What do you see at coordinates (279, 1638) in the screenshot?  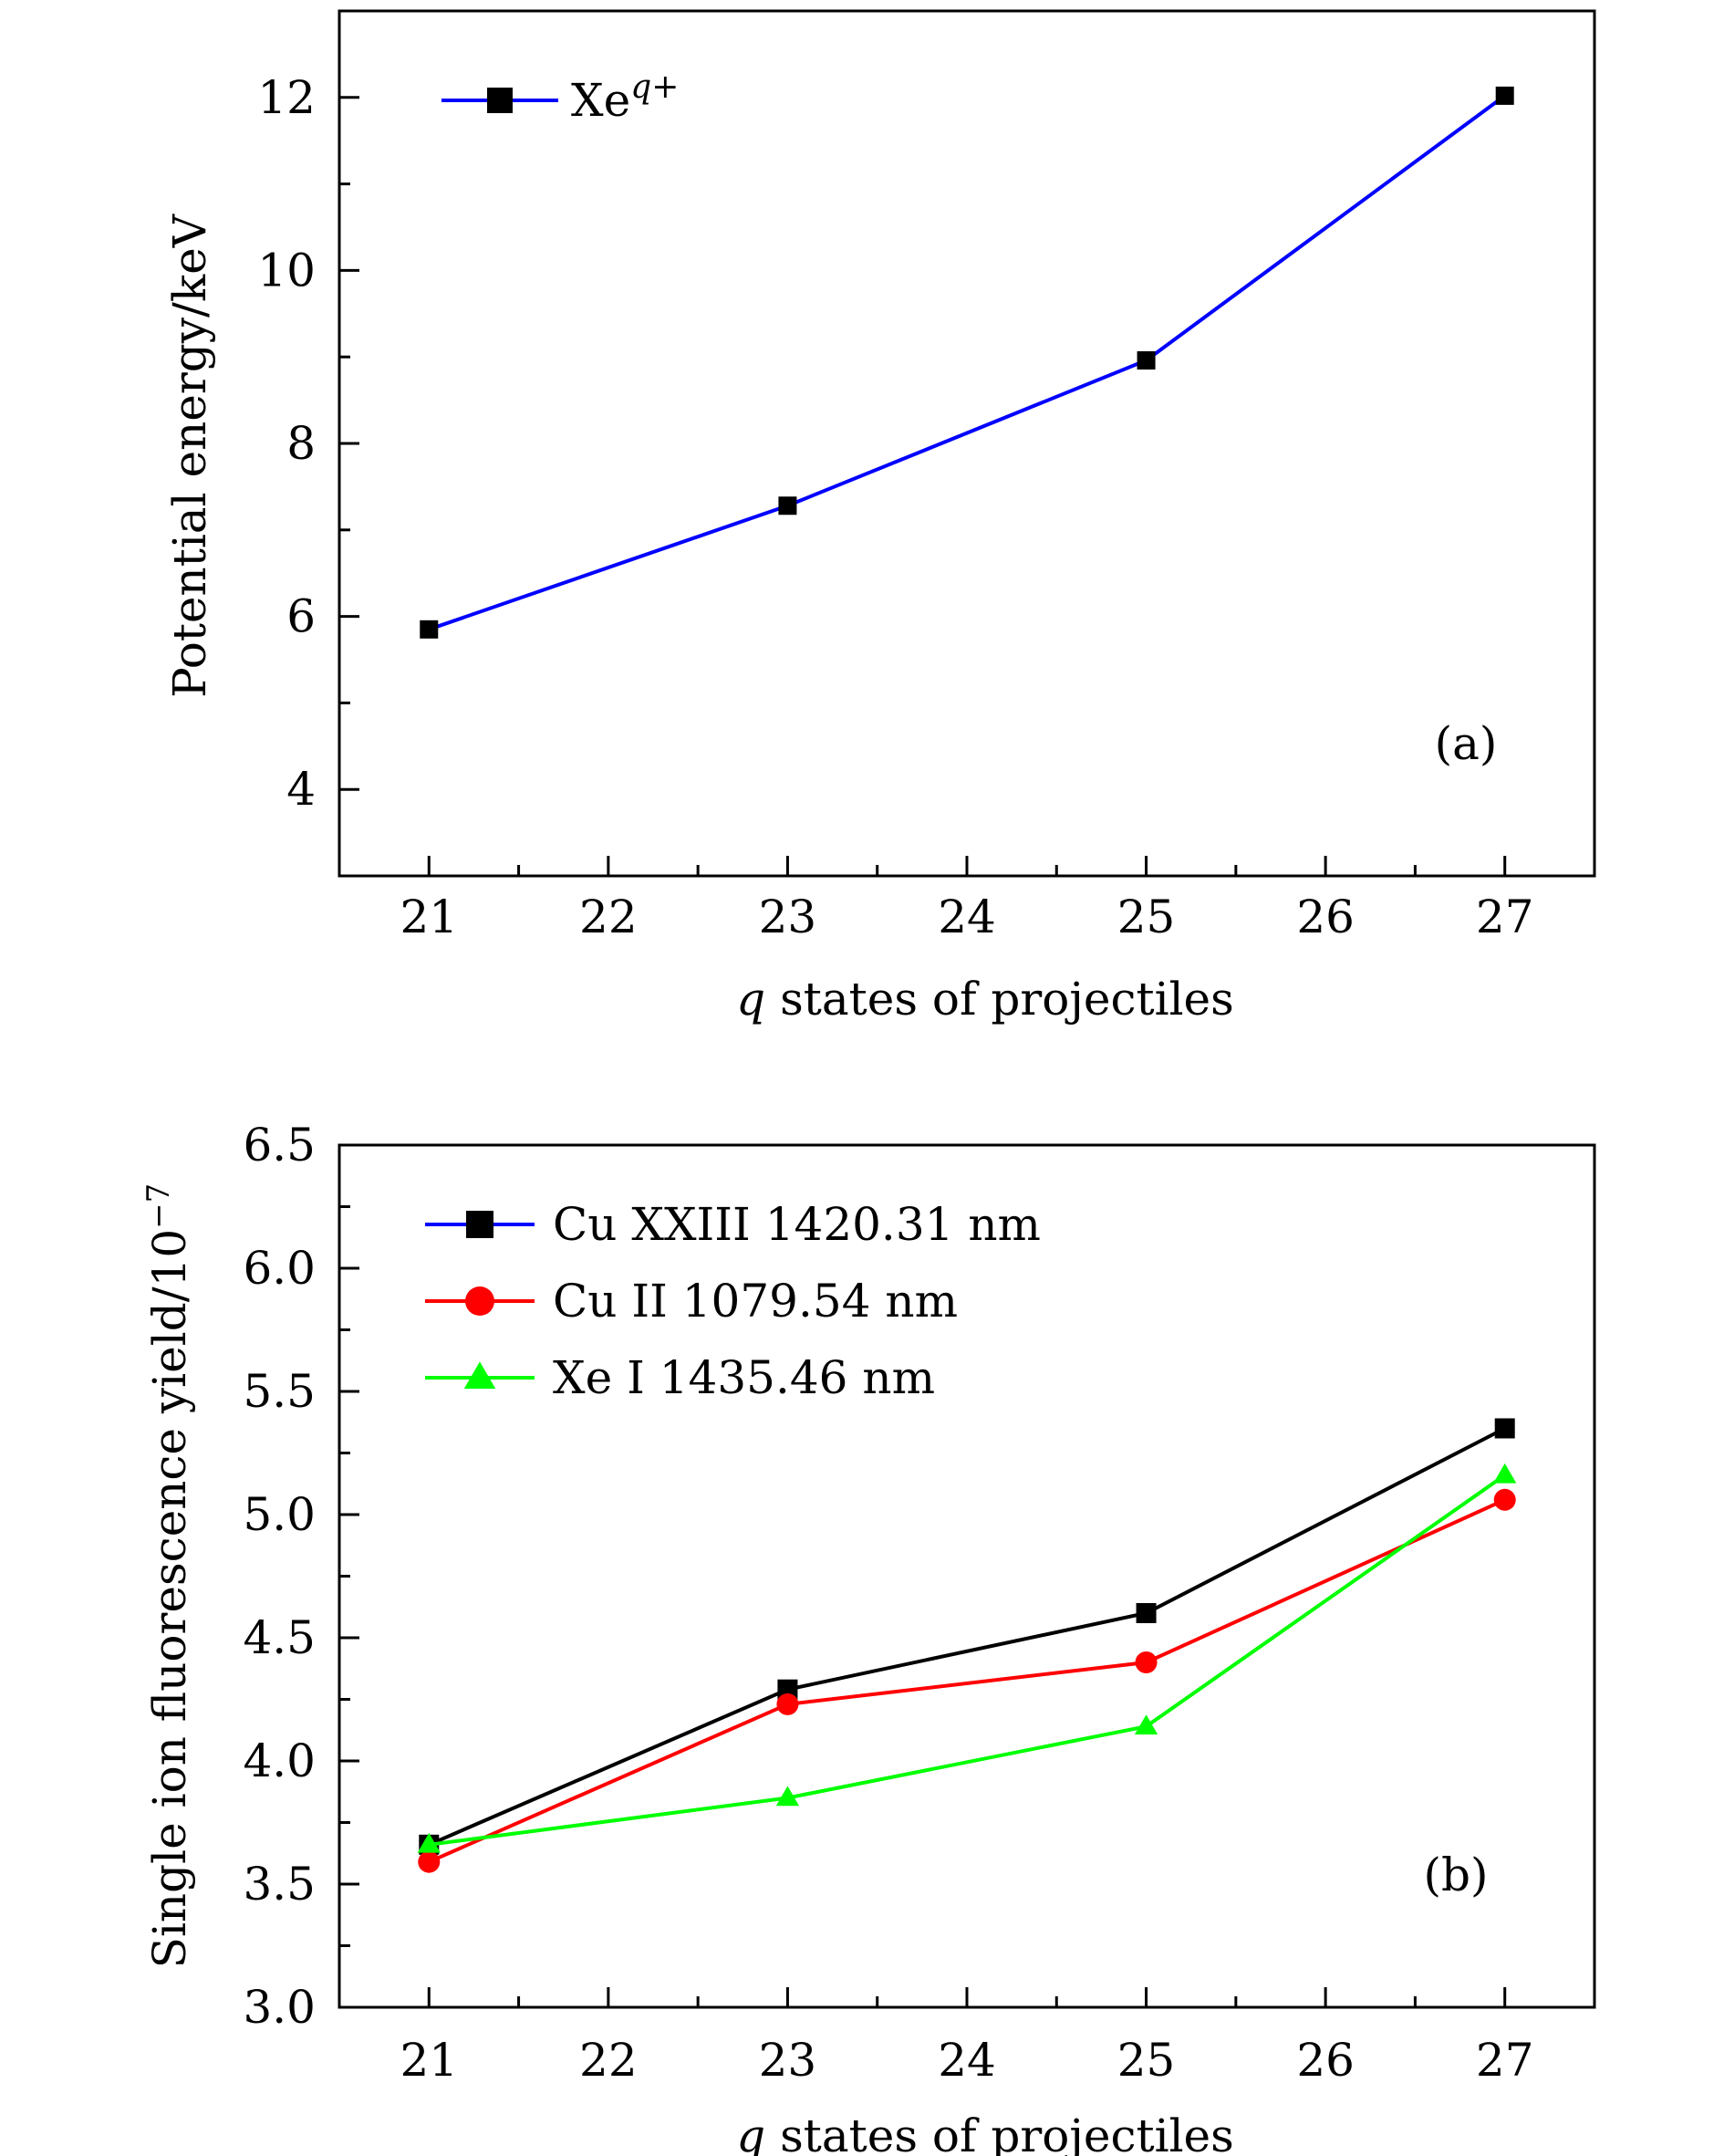 I see `y-tick-label: 4.5` at bounding box center [279, 1638].